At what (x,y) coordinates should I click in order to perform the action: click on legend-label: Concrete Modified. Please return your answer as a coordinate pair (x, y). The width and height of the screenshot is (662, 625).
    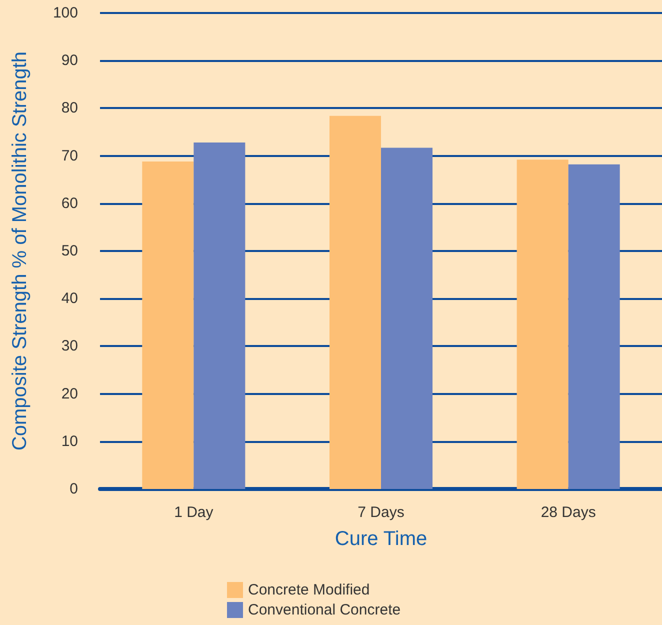
    Looking at the image, I should click on (309, 590).